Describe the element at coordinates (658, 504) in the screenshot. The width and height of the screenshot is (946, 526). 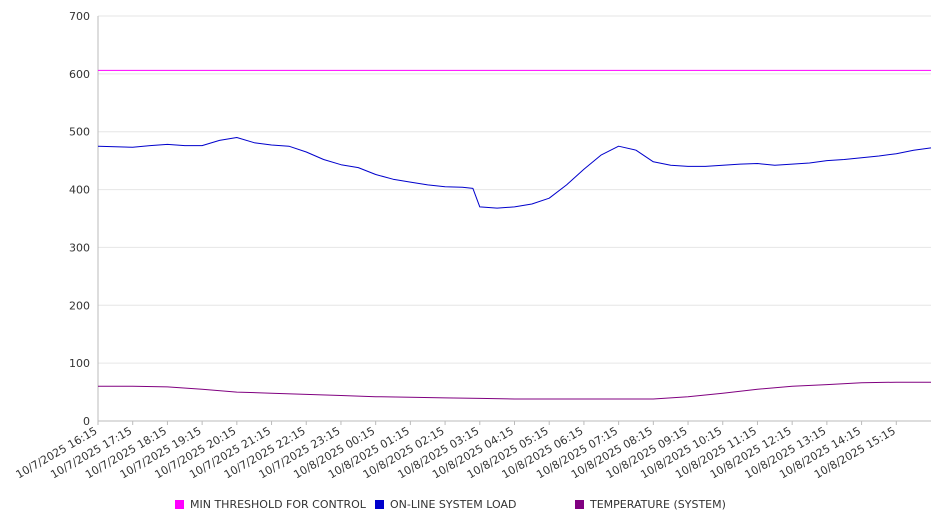
I see `legend-label: TEMPERATURE (SYSTEM)` at that location.